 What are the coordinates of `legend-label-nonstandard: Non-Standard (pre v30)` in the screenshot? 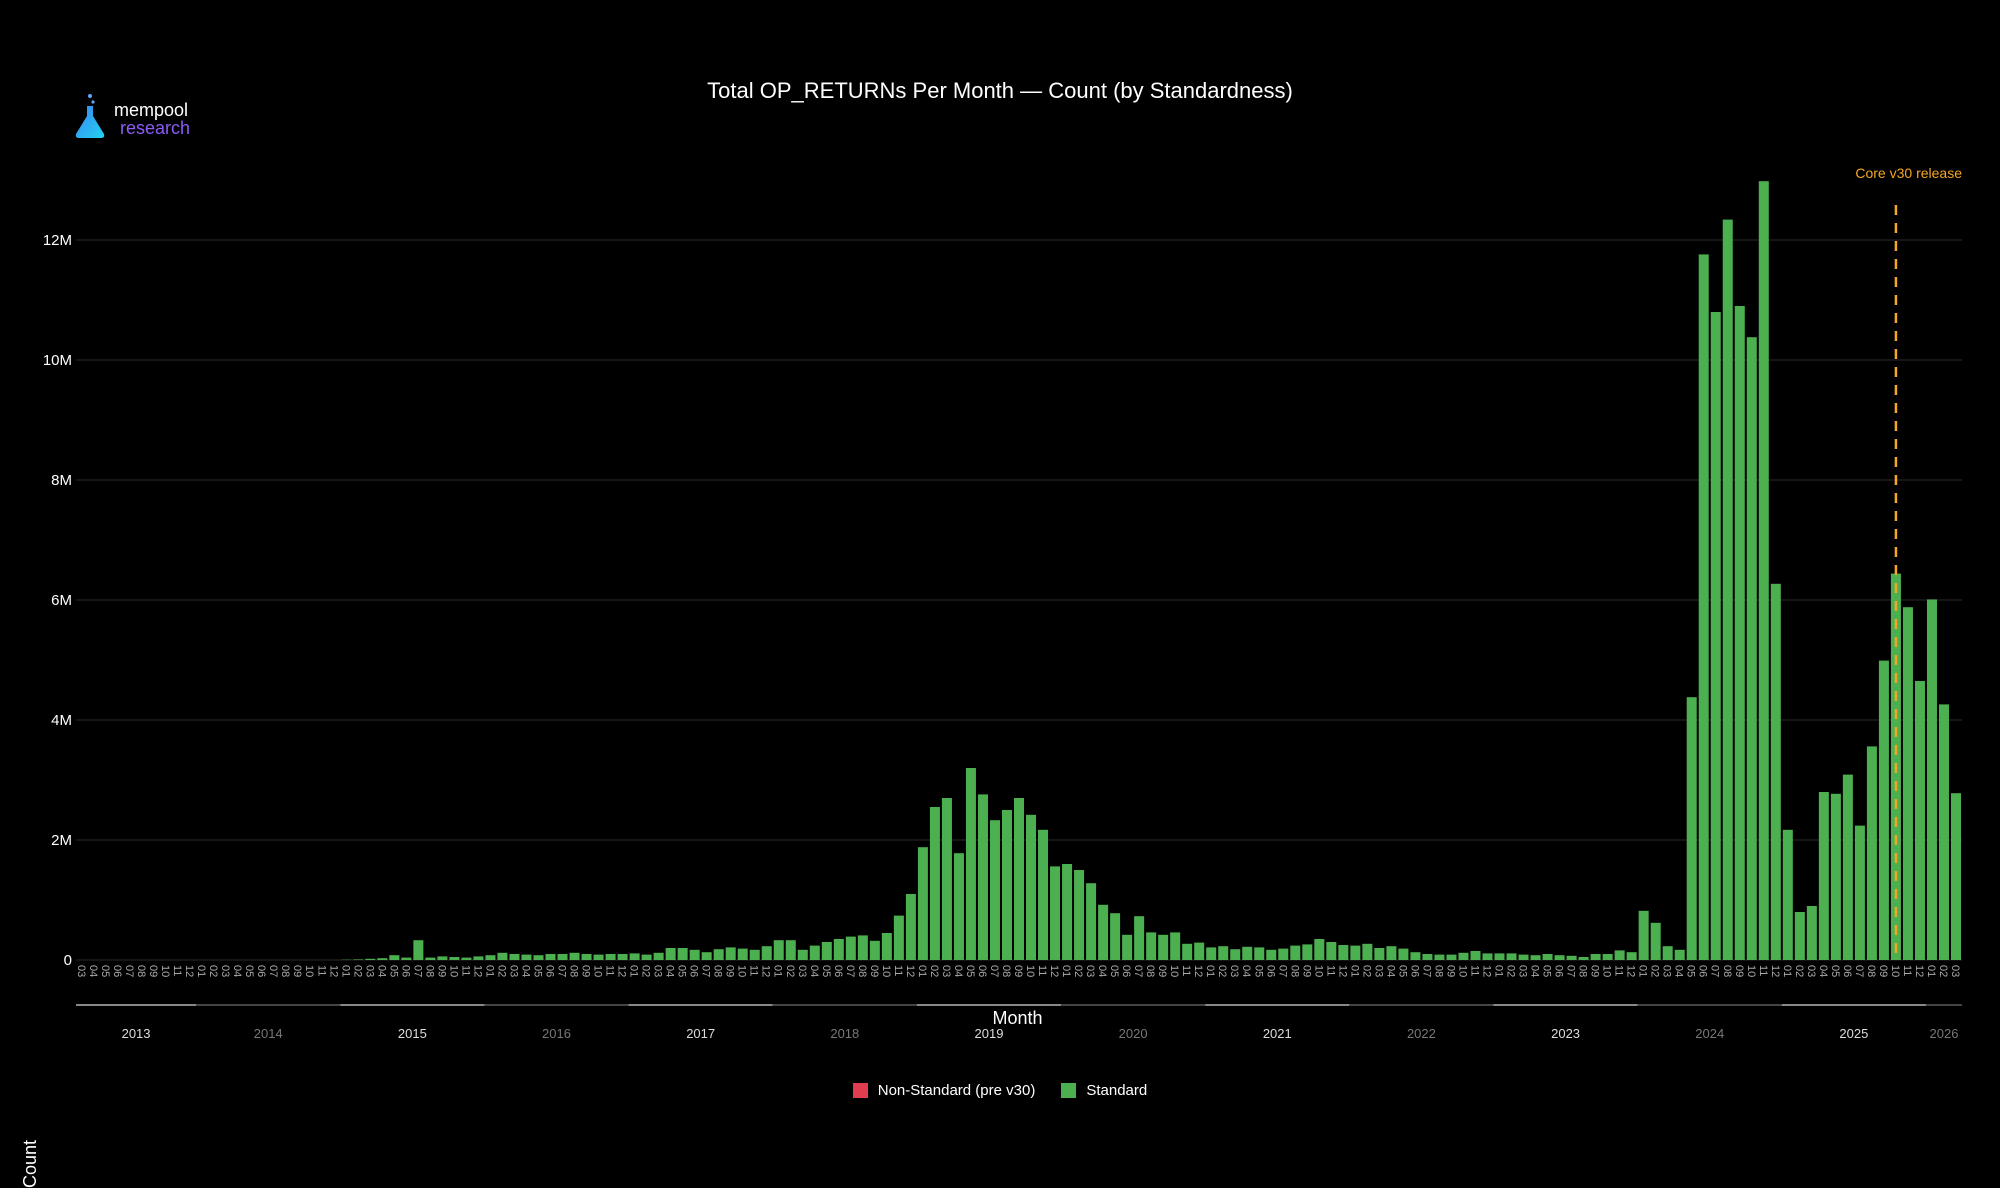 It's located at (957, 1090).